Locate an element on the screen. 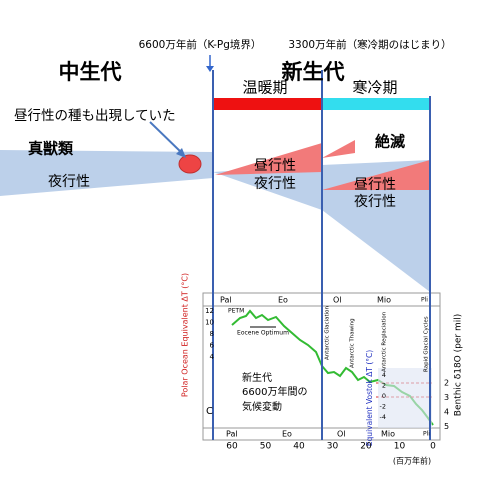 This screenshot has width=500, height=501. diurnal-wedge-mid is located at coordinates (268, 159).